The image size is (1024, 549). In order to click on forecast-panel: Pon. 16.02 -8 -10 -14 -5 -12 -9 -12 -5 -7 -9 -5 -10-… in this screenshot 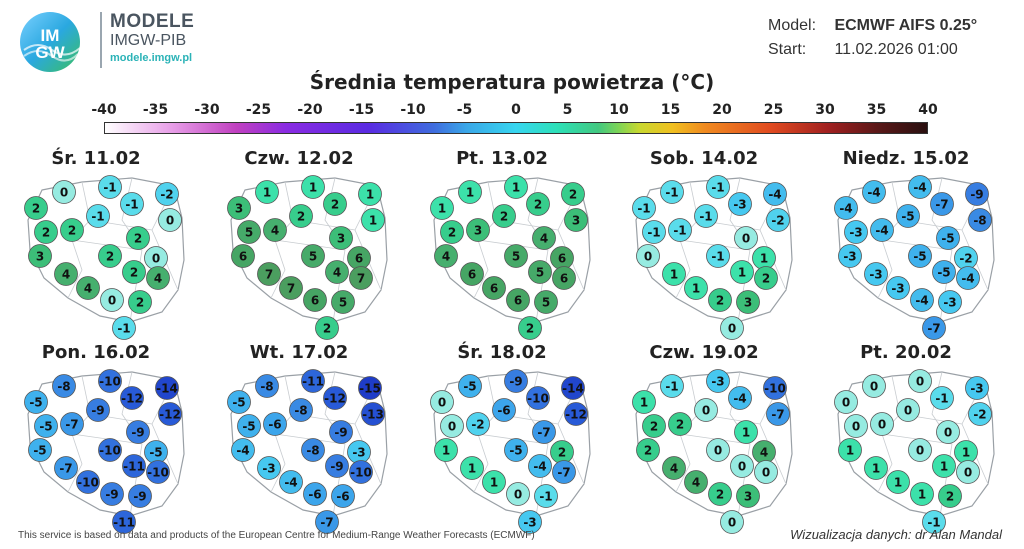, I will do `click(112, 438)`.